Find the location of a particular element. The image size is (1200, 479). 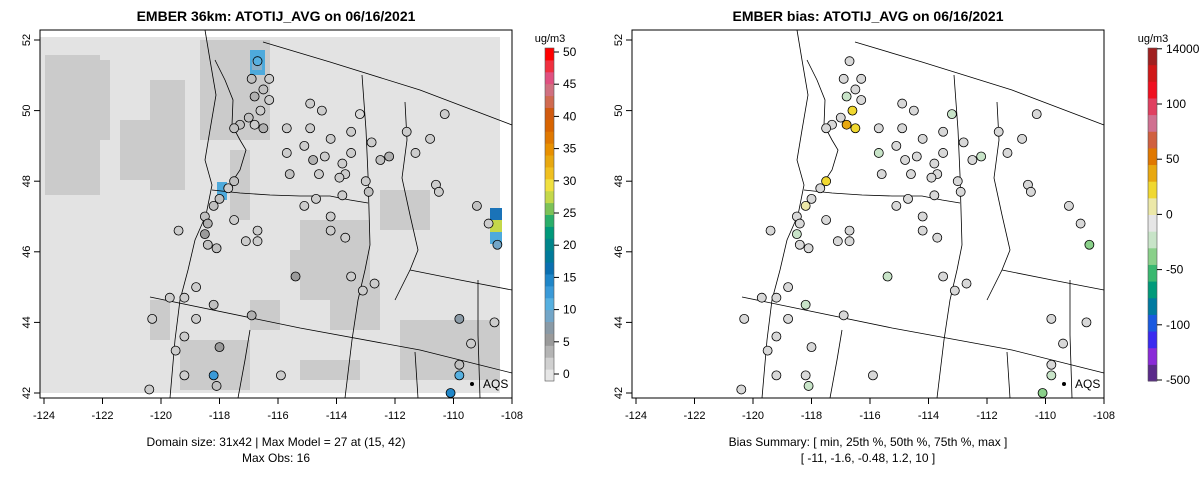

footer-line-2: [ -11, -1.6, -0.48, 1.2, 10 ] is located at coordinates (868, 458).